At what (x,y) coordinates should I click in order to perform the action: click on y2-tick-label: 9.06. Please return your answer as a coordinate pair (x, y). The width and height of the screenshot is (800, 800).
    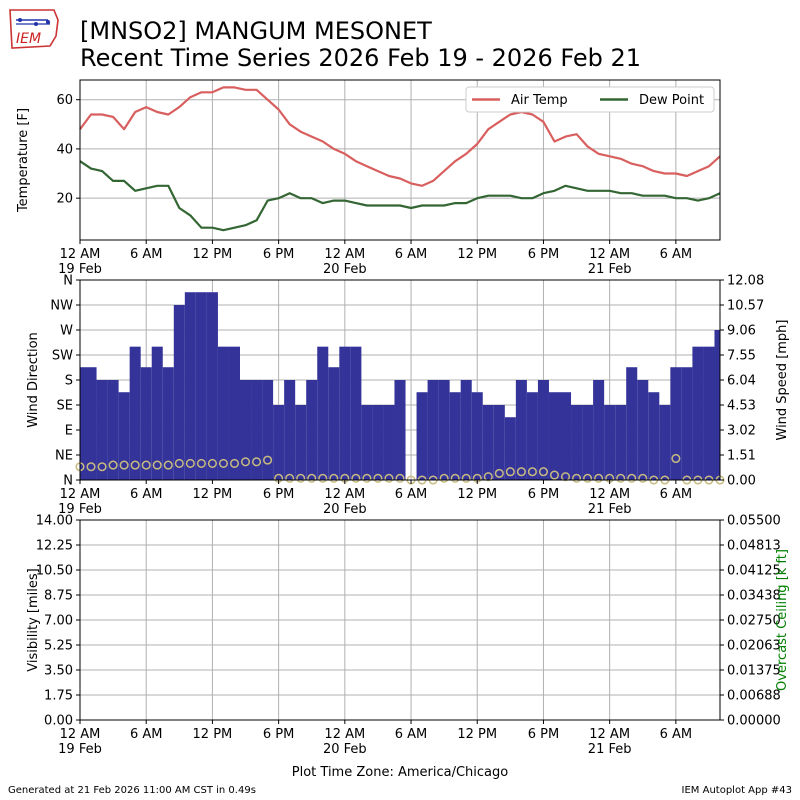
    Looking at the image, I should click on (741, 331).